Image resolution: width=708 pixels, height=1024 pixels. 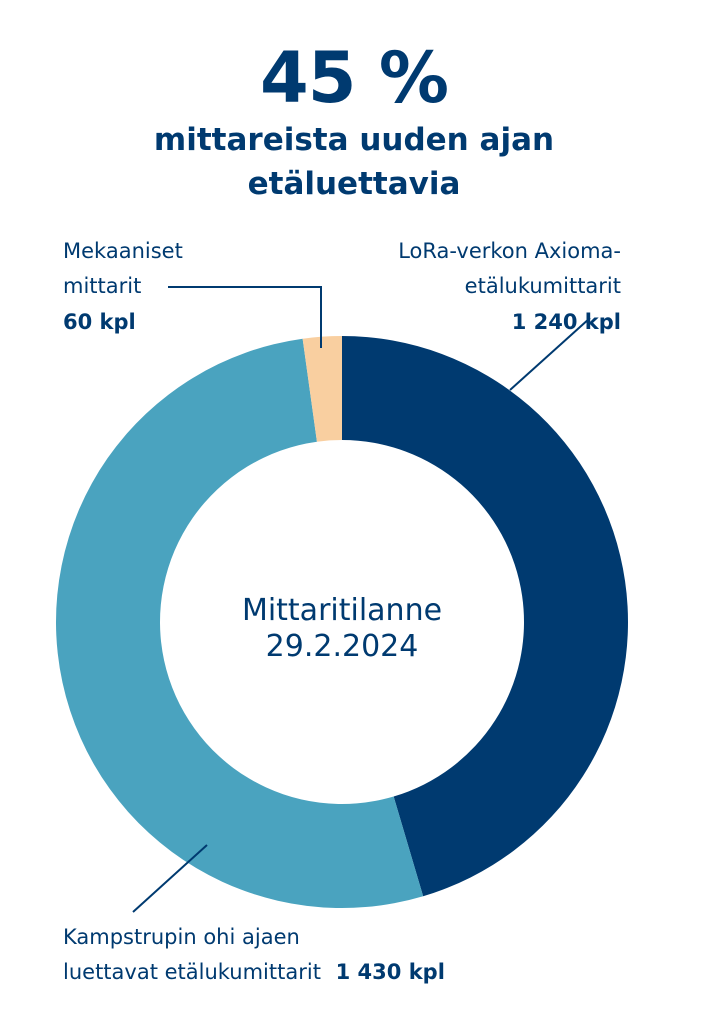 I want to click on headline-subtitle-line1: mittareista uuden ajan, so click(x=354, y=140).